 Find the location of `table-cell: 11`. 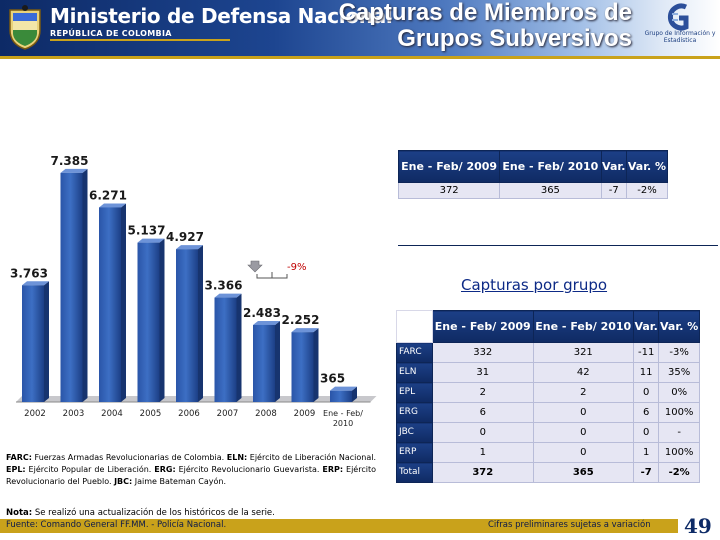

table-cell: 11 is located at coordinates (646, 372).